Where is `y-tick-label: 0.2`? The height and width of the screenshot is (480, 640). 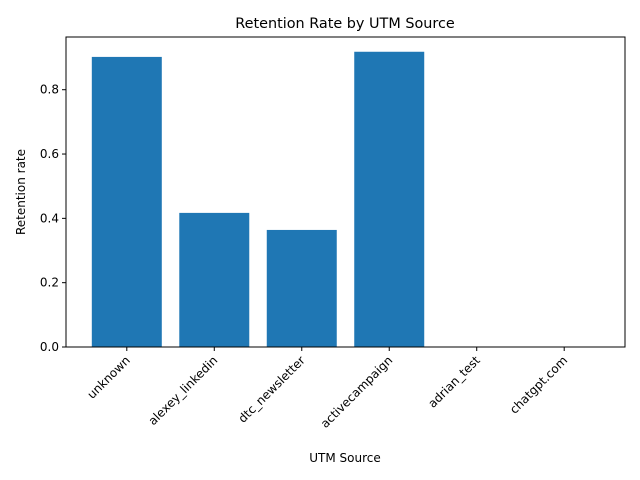 y-tick-label: 0.2 is located at coordinates (49, 283).